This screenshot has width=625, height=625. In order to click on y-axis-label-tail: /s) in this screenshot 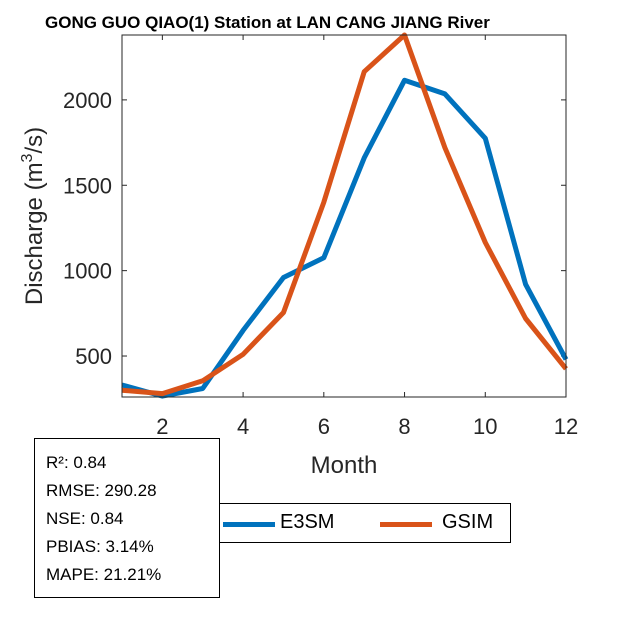, I will do `click(34, 140)`.